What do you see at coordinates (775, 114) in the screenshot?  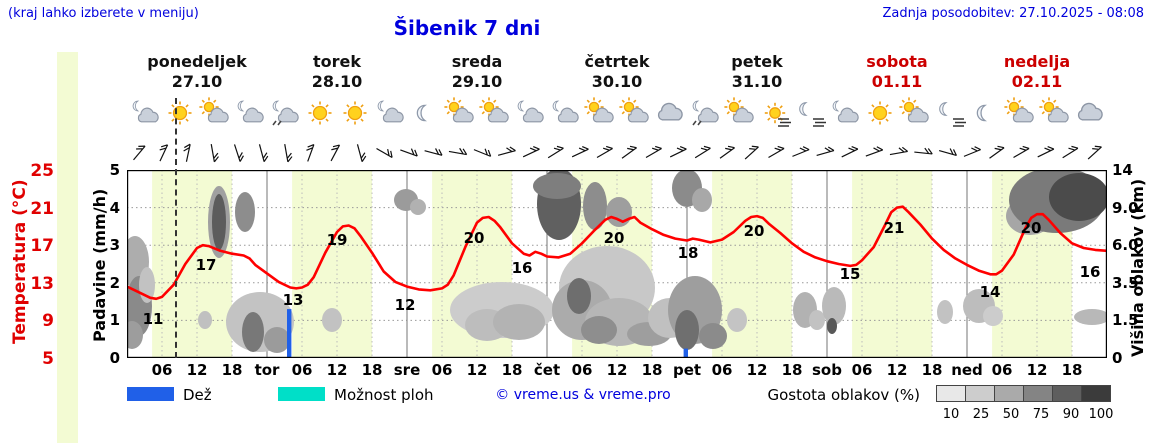 I see `sun-wind-icon` at bounding box center [775, 114].